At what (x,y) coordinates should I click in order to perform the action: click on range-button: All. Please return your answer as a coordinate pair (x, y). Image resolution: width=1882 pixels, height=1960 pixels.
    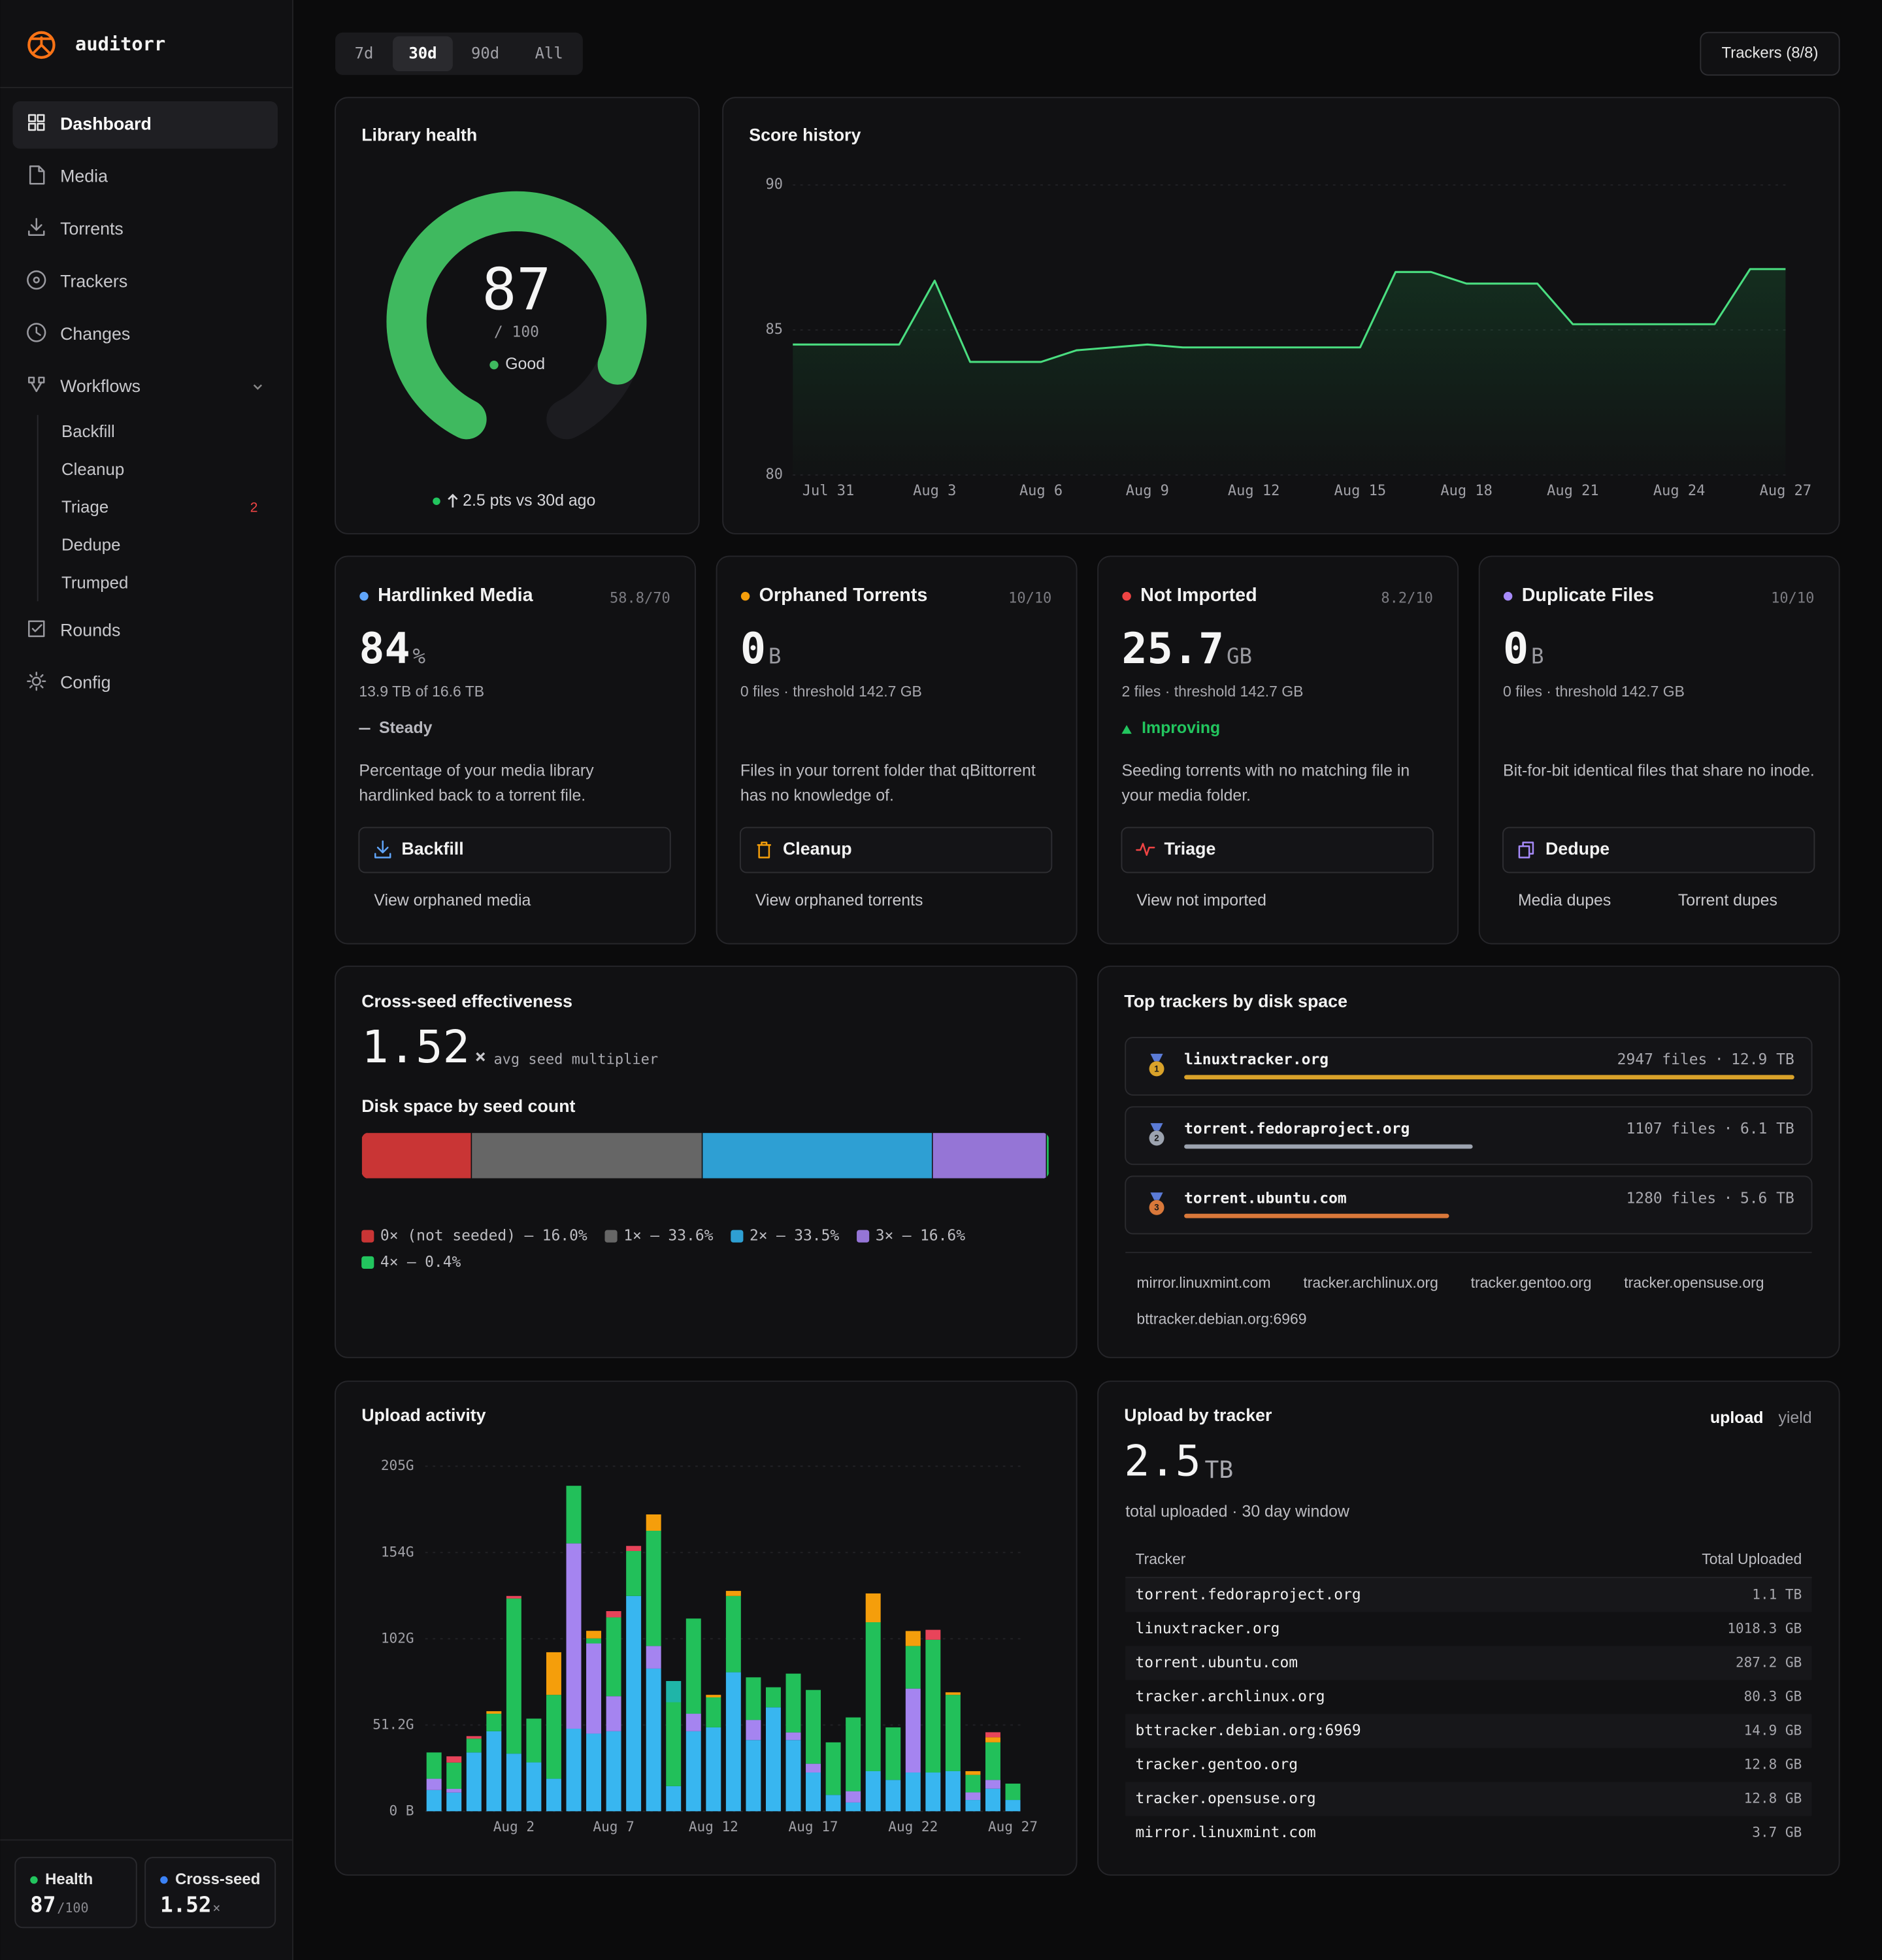
    Looking at the image, I should click on (549, 53).